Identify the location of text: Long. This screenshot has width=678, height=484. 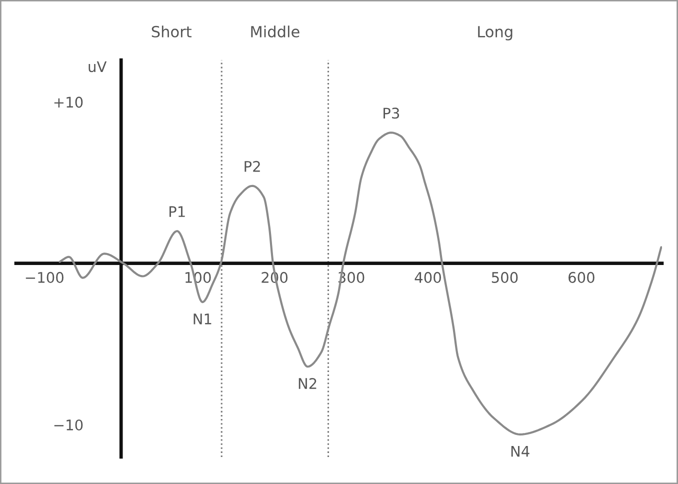
(495, 33).